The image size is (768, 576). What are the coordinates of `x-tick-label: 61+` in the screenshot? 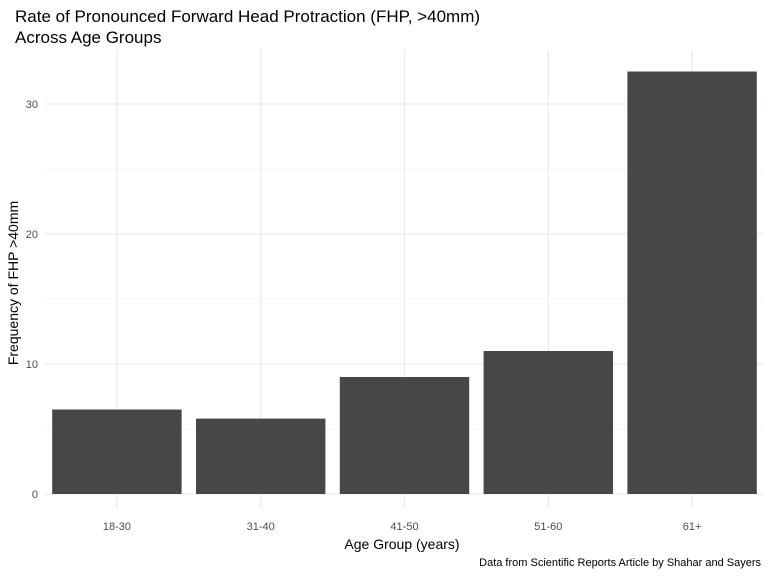 It's located at (692, 527).